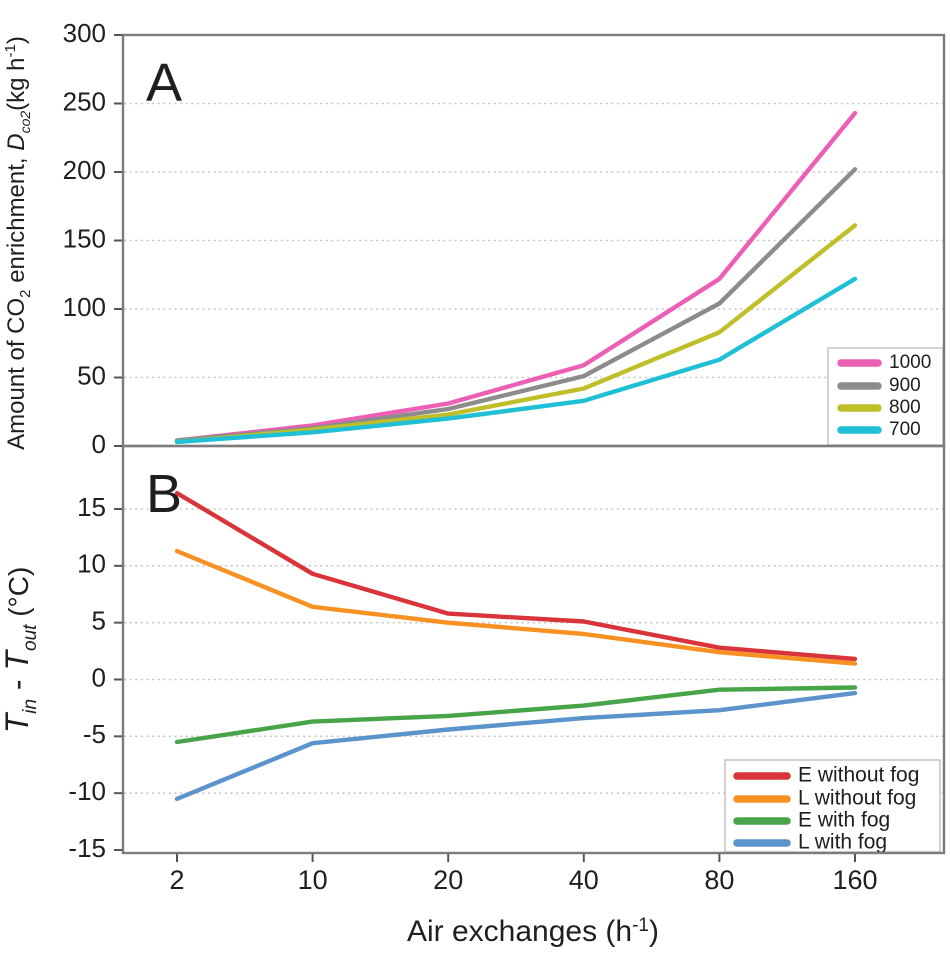 Image resolution: width=950 pixels, height=964 pixels. What do you see at coordinates (84, 101) in the screenshot?
I see `y-tick-label-a: 250` at bounding box center [84, 101].